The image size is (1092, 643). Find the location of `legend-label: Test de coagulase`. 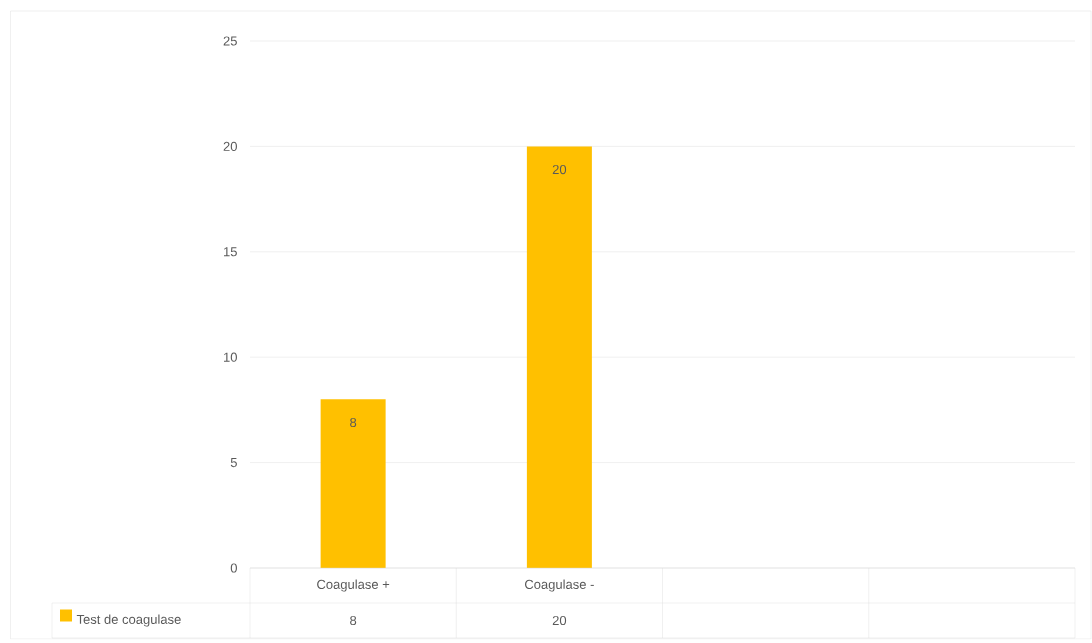

legend-label: Test de coagulase is located at coordinates (128, 620).